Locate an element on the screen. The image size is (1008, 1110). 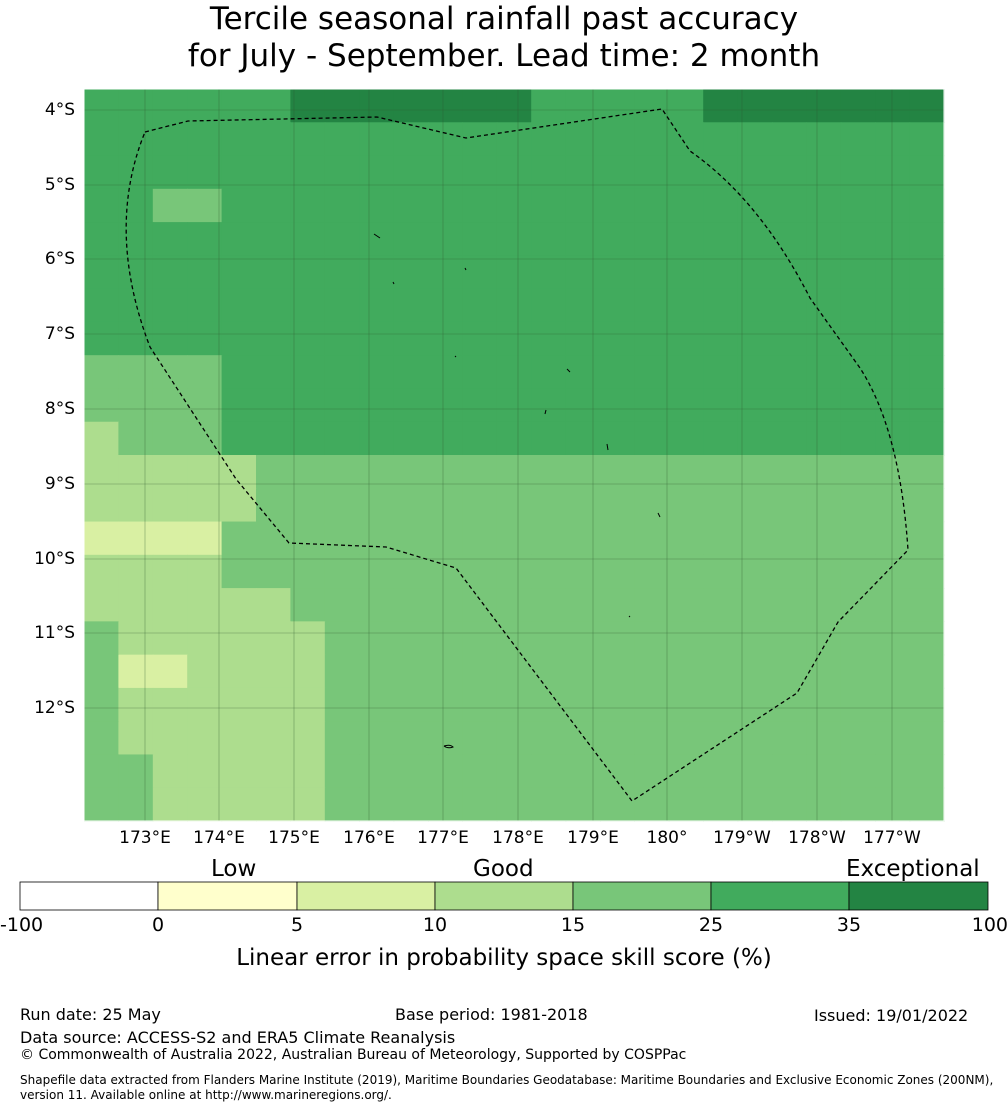
latitude-label: 4°S is located at coordinates (59, 110).